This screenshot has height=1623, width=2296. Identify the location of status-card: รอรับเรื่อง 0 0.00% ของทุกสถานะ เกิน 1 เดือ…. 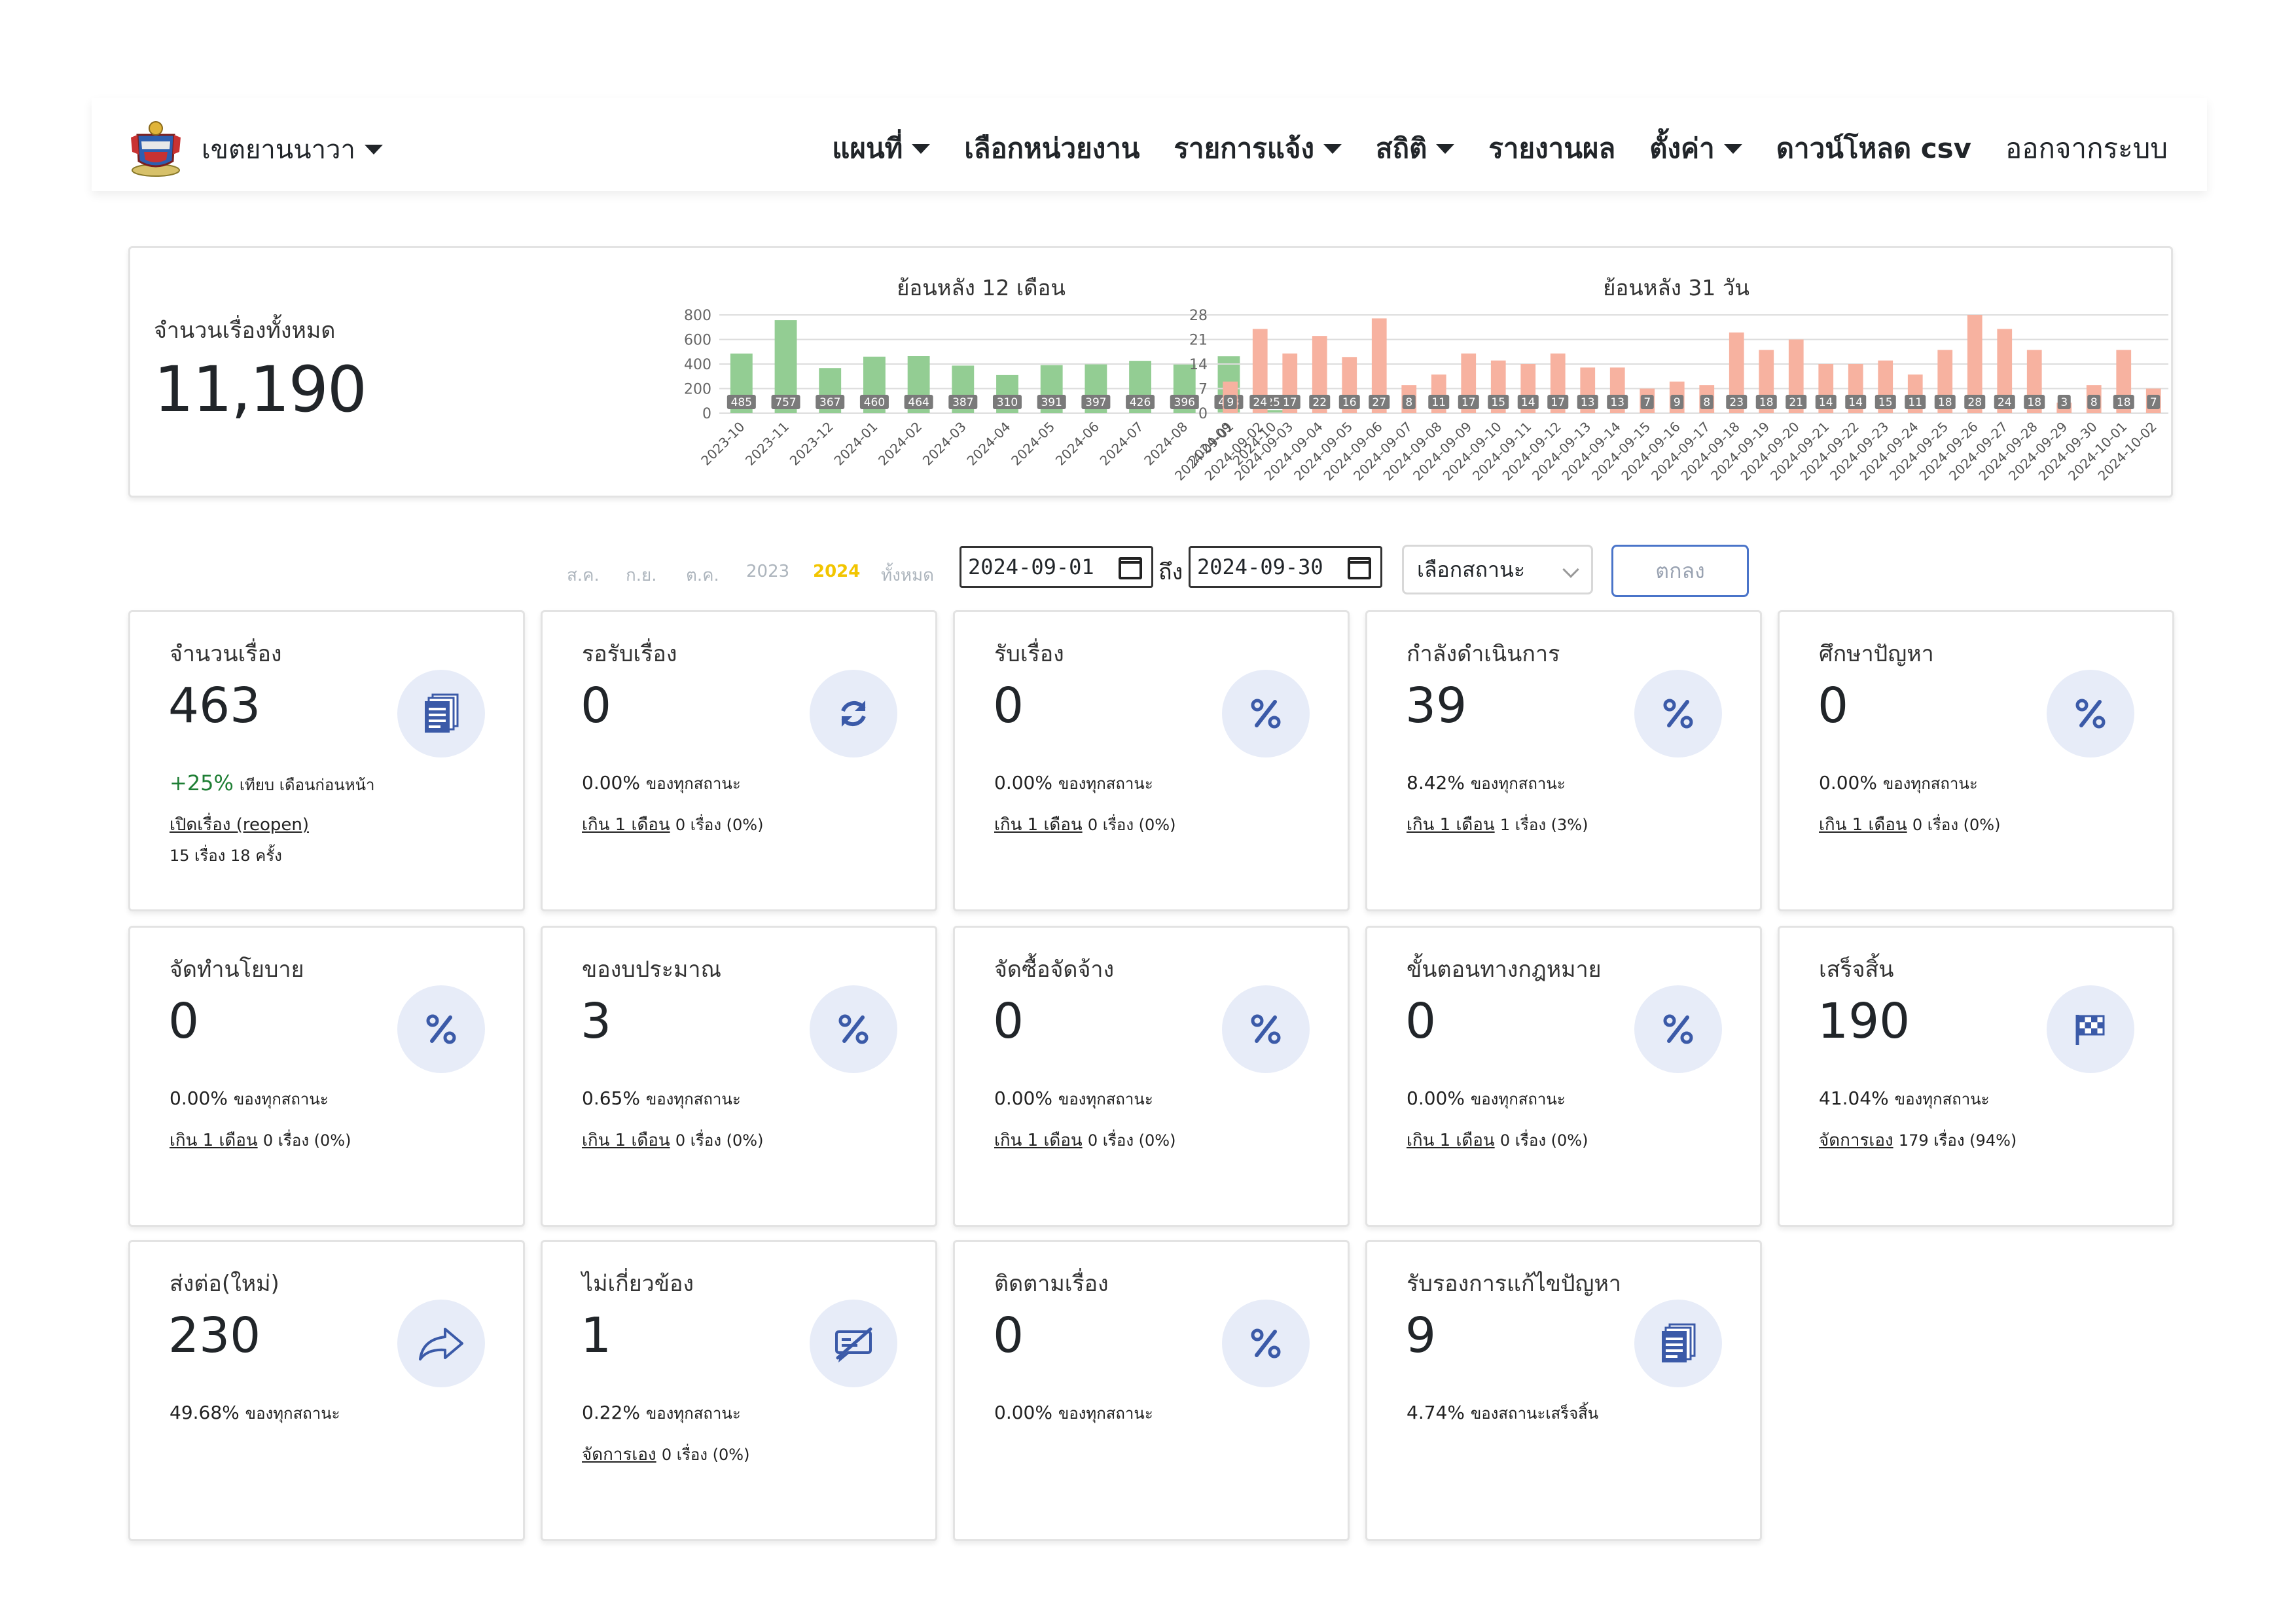
(739, 760).